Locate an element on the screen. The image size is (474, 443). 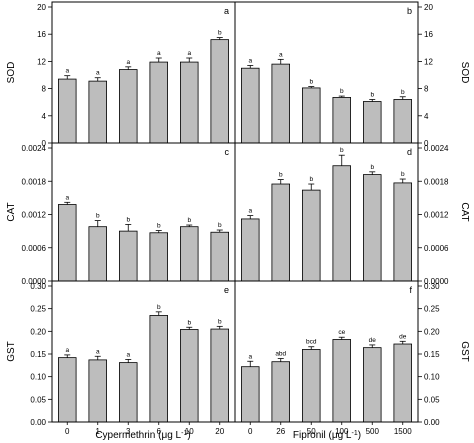
y-tick-label: 0.0012 is located at coordinates (436, 215).